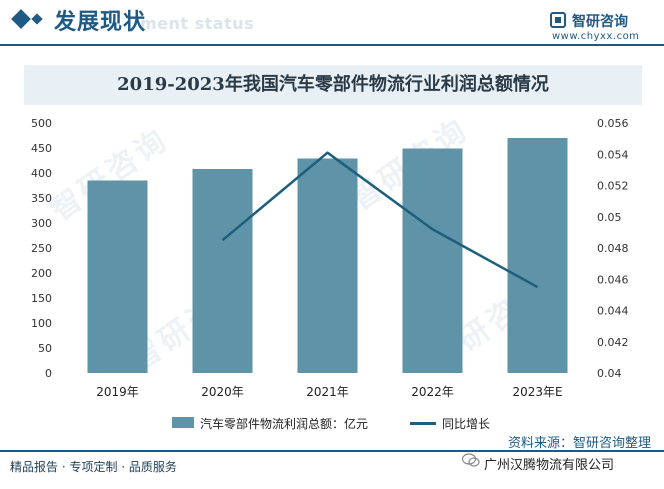 This screenshot has height=489, width=664. What do you see at coordinates (380, 220) in the screenshot?
I see `series-line-growth` at bounding box center [380, 220].